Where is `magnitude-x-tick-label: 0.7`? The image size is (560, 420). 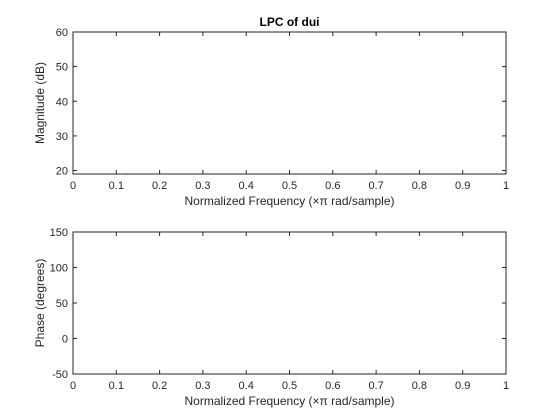
magnitude-x-tick-label: 0.7 is located at coordinates (375, 186).